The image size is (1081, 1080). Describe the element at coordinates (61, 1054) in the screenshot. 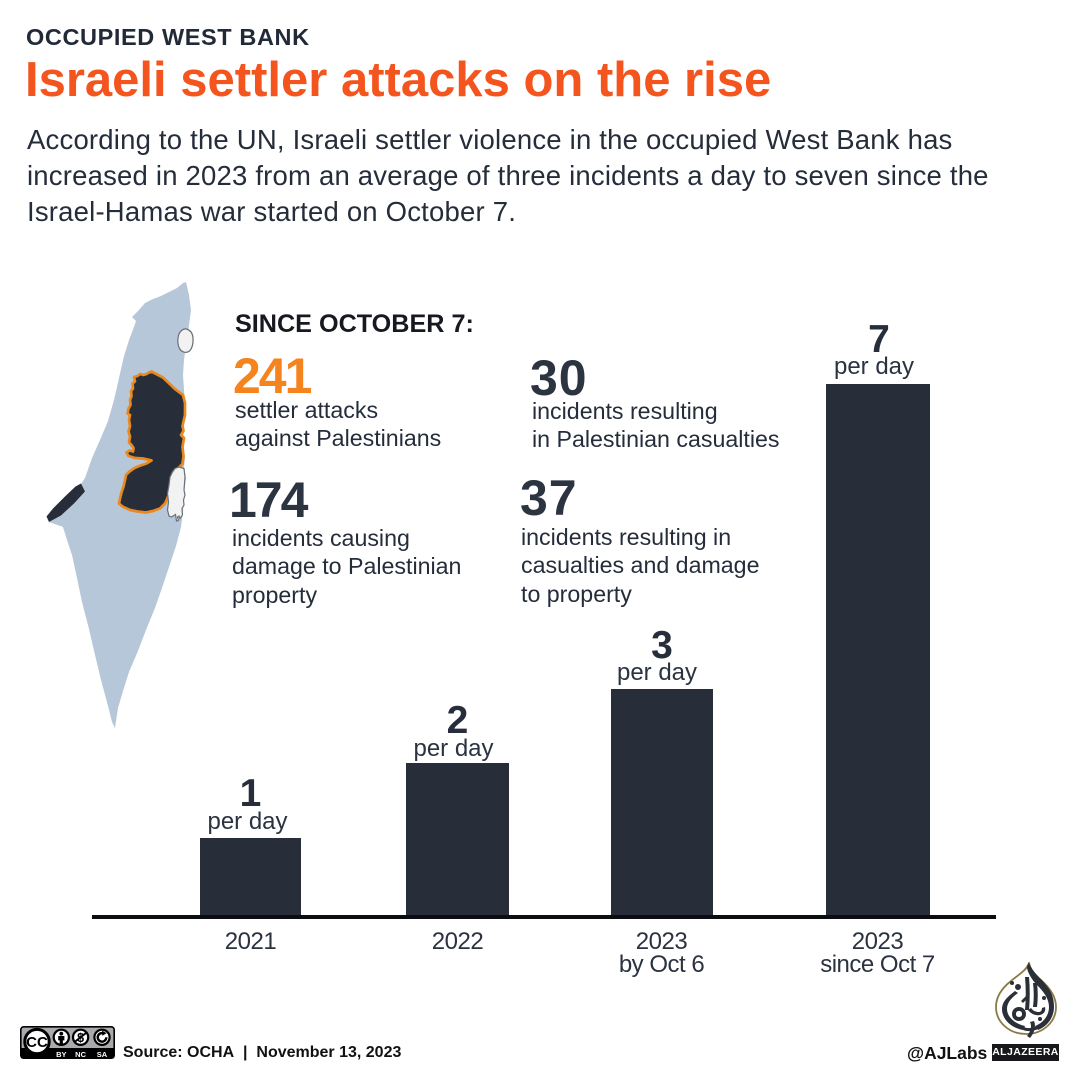

I see `svg-text: BY` at that location.